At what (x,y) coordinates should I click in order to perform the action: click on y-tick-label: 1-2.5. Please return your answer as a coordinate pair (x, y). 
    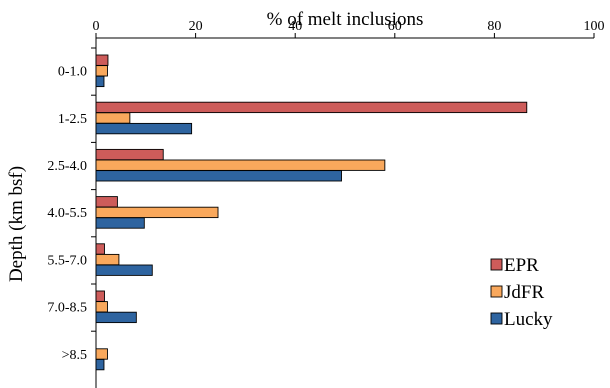
    Looking at the image, I should click on (72, 119).